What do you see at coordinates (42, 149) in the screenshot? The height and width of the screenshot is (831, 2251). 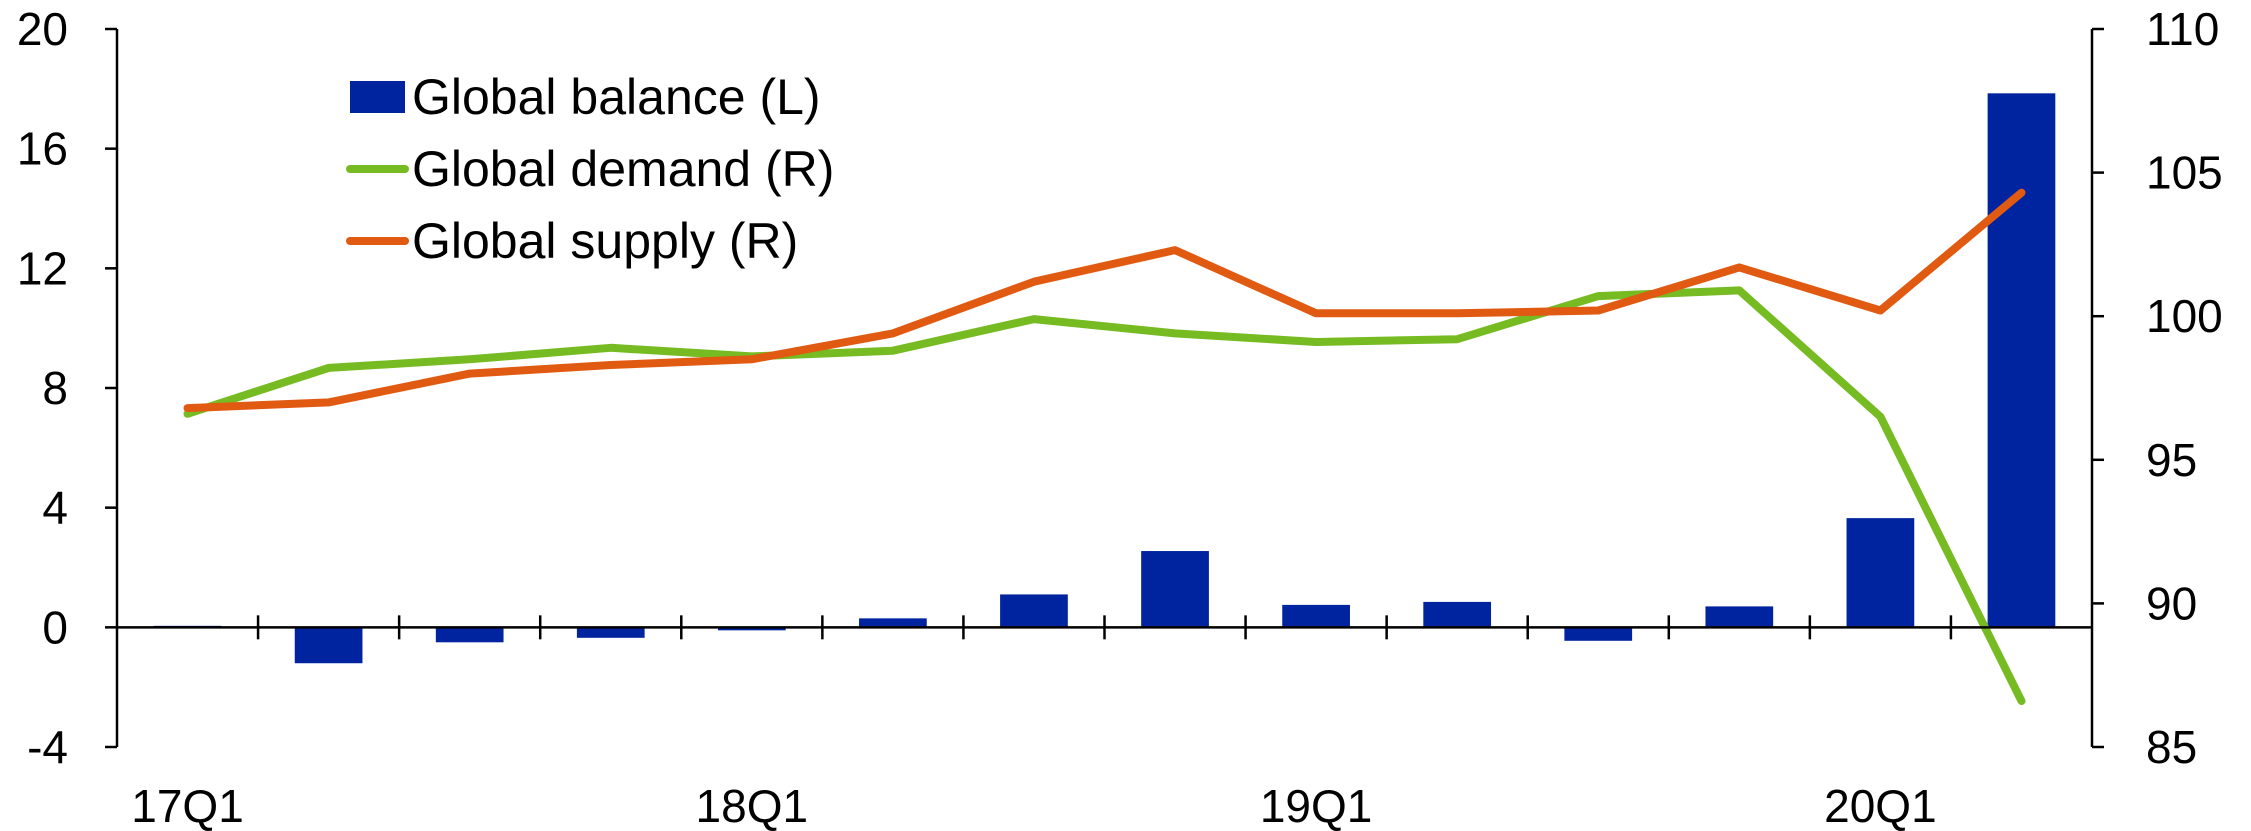 I see `left-tick-label: 16` at bounding box center [42, 149].